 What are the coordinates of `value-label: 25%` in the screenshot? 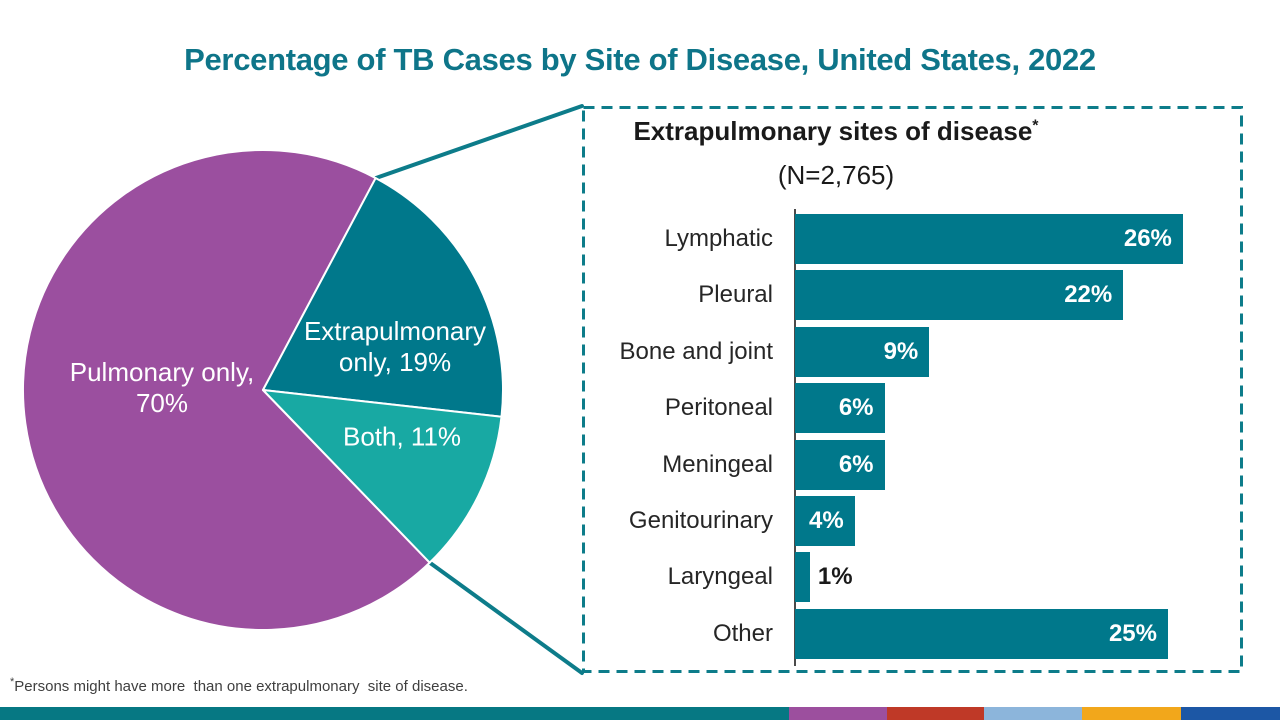 It's located at (1132, 633).